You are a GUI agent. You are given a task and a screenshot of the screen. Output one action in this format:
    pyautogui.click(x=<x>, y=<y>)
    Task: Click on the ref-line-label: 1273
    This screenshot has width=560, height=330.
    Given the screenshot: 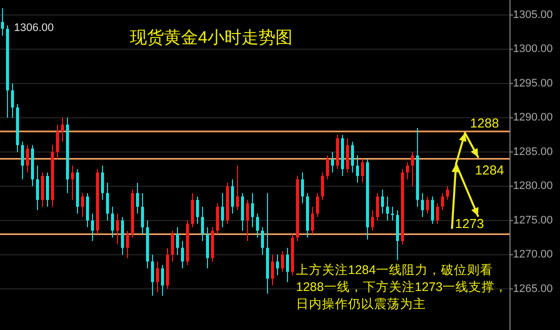 What is the action you would take?
    pyautogui.click(x=469, y=224)
    